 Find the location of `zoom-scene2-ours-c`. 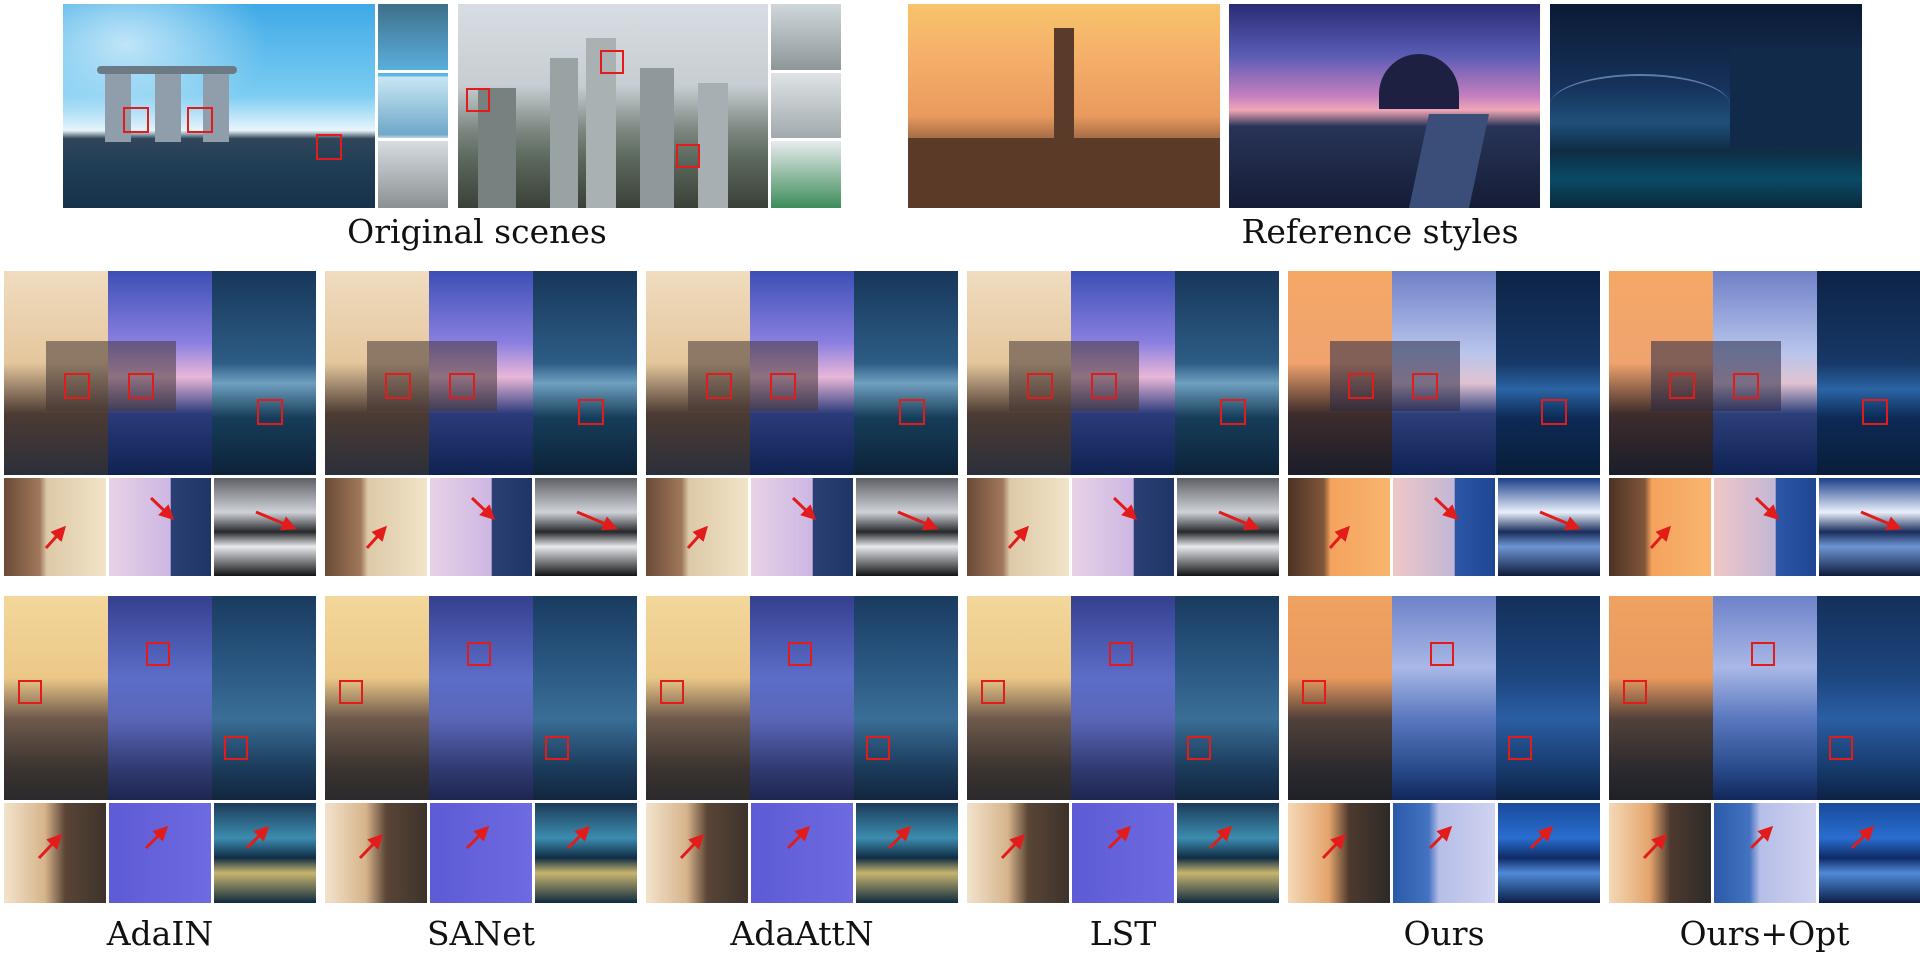

zoom-scene2-ours-c is located at coordinates (1549, 853).